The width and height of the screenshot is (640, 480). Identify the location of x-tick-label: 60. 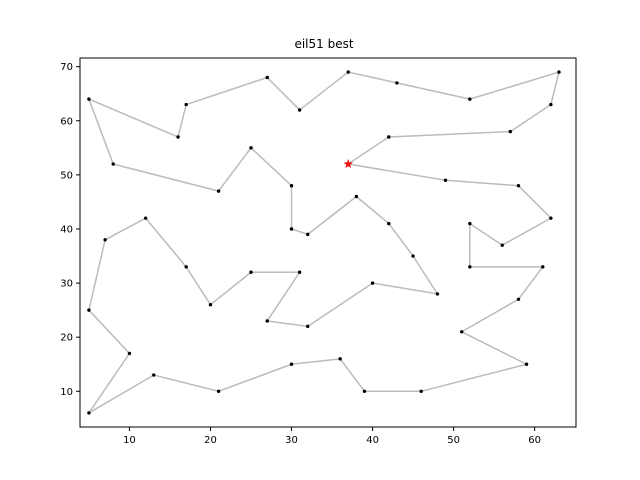
(534, 440).